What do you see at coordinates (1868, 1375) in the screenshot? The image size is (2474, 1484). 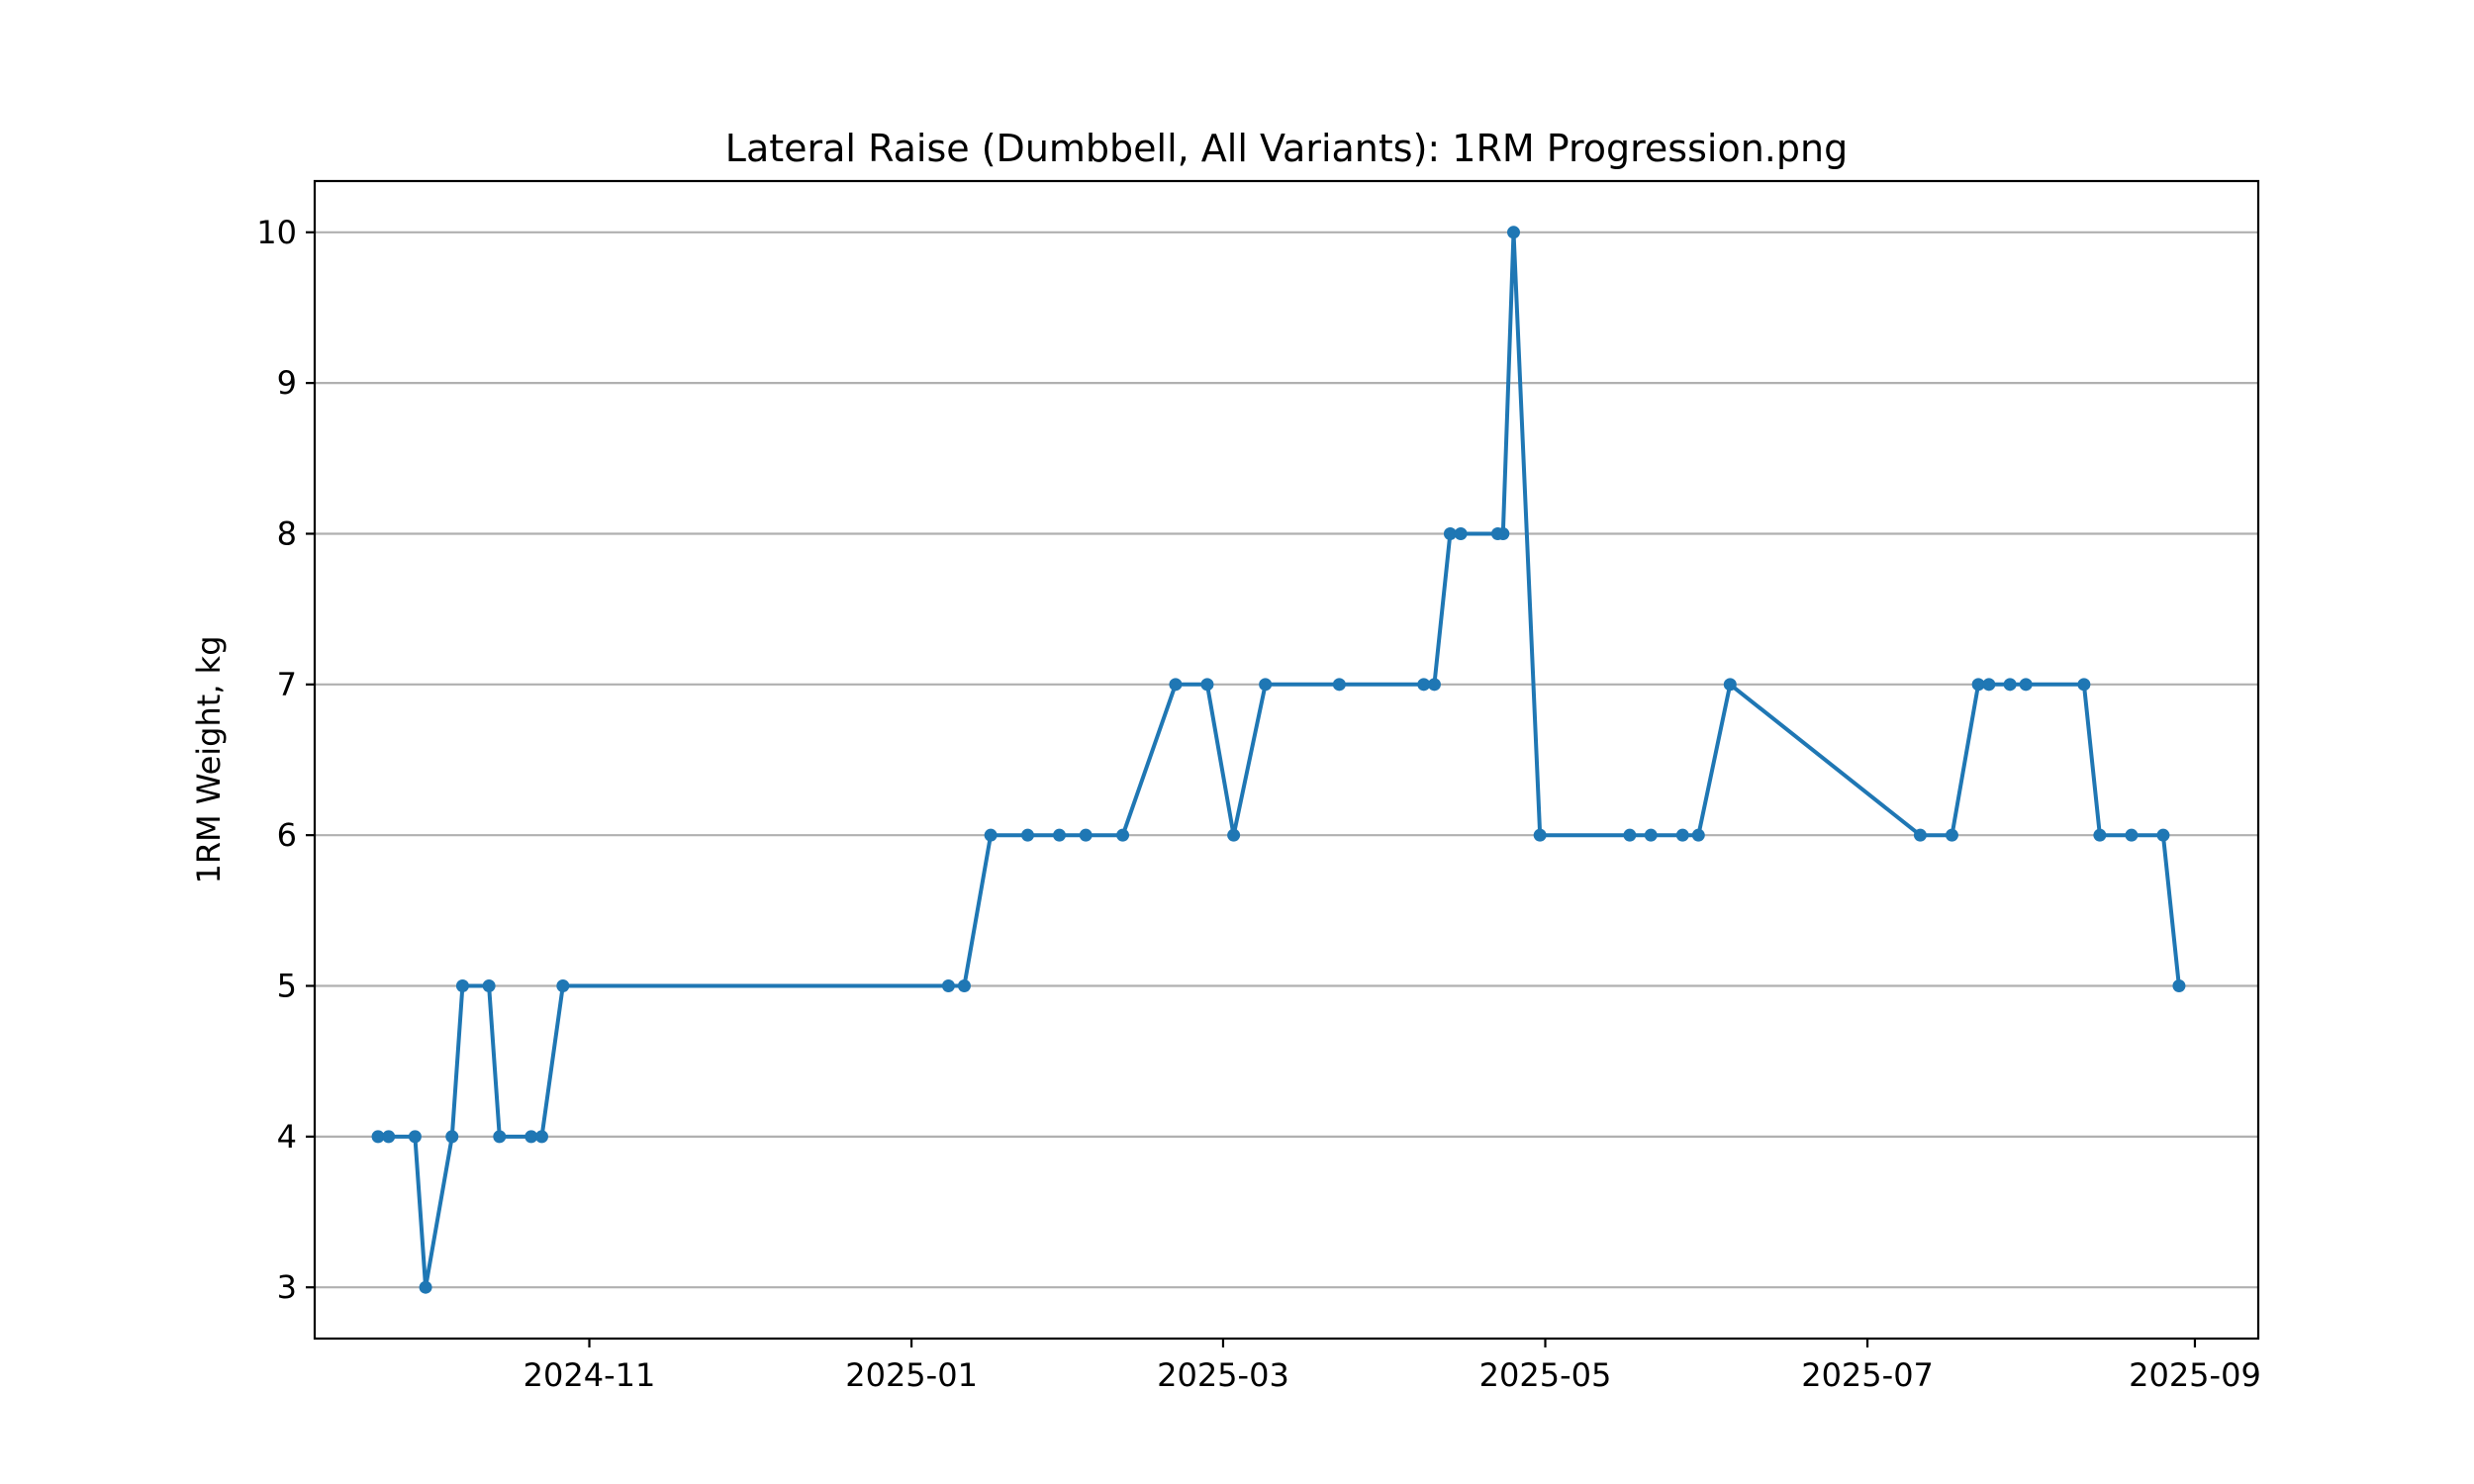 I see `x-tick-label: 2025-07` at bounding box center [1868, 1375].